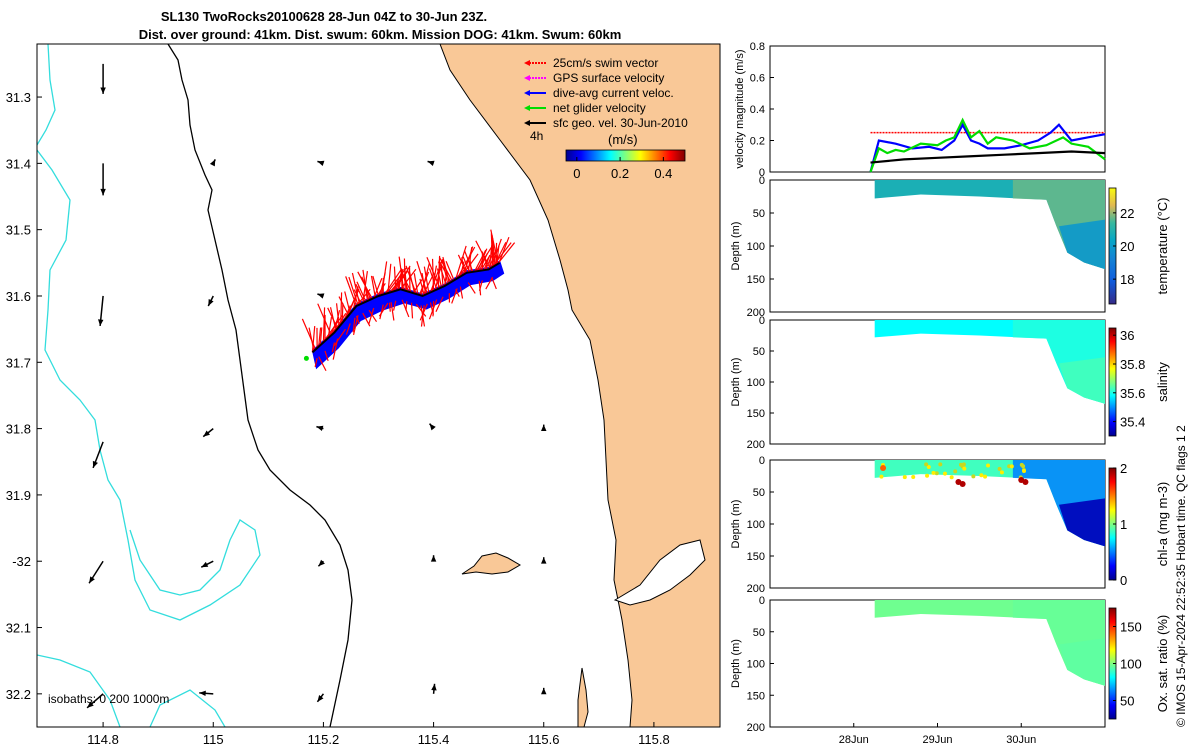  What do you see at coordinates (260, 385) in the screenshot?
I see `isobath-200m` at bounding box center [260, 385].